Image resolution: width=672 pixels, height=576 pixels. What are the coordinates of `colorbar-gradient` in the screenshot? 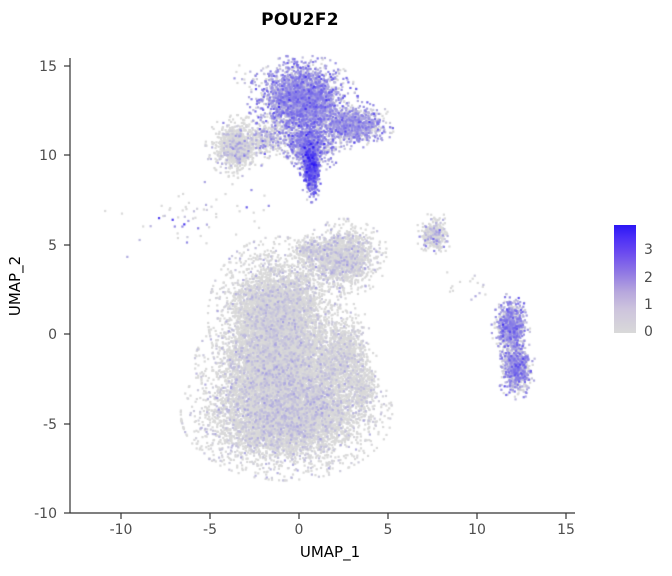 It's located at (625, 279).